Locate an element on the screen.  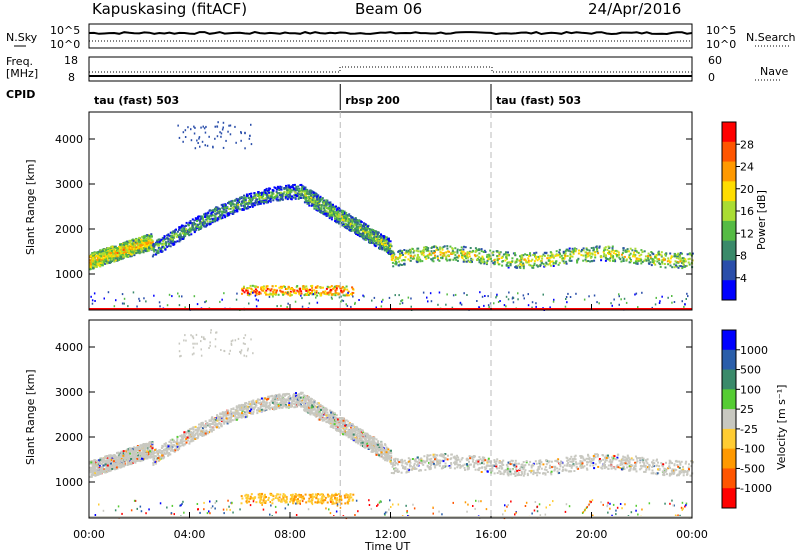
noise-tick-right-high: 10^5 is located at coordinates (721, 30).